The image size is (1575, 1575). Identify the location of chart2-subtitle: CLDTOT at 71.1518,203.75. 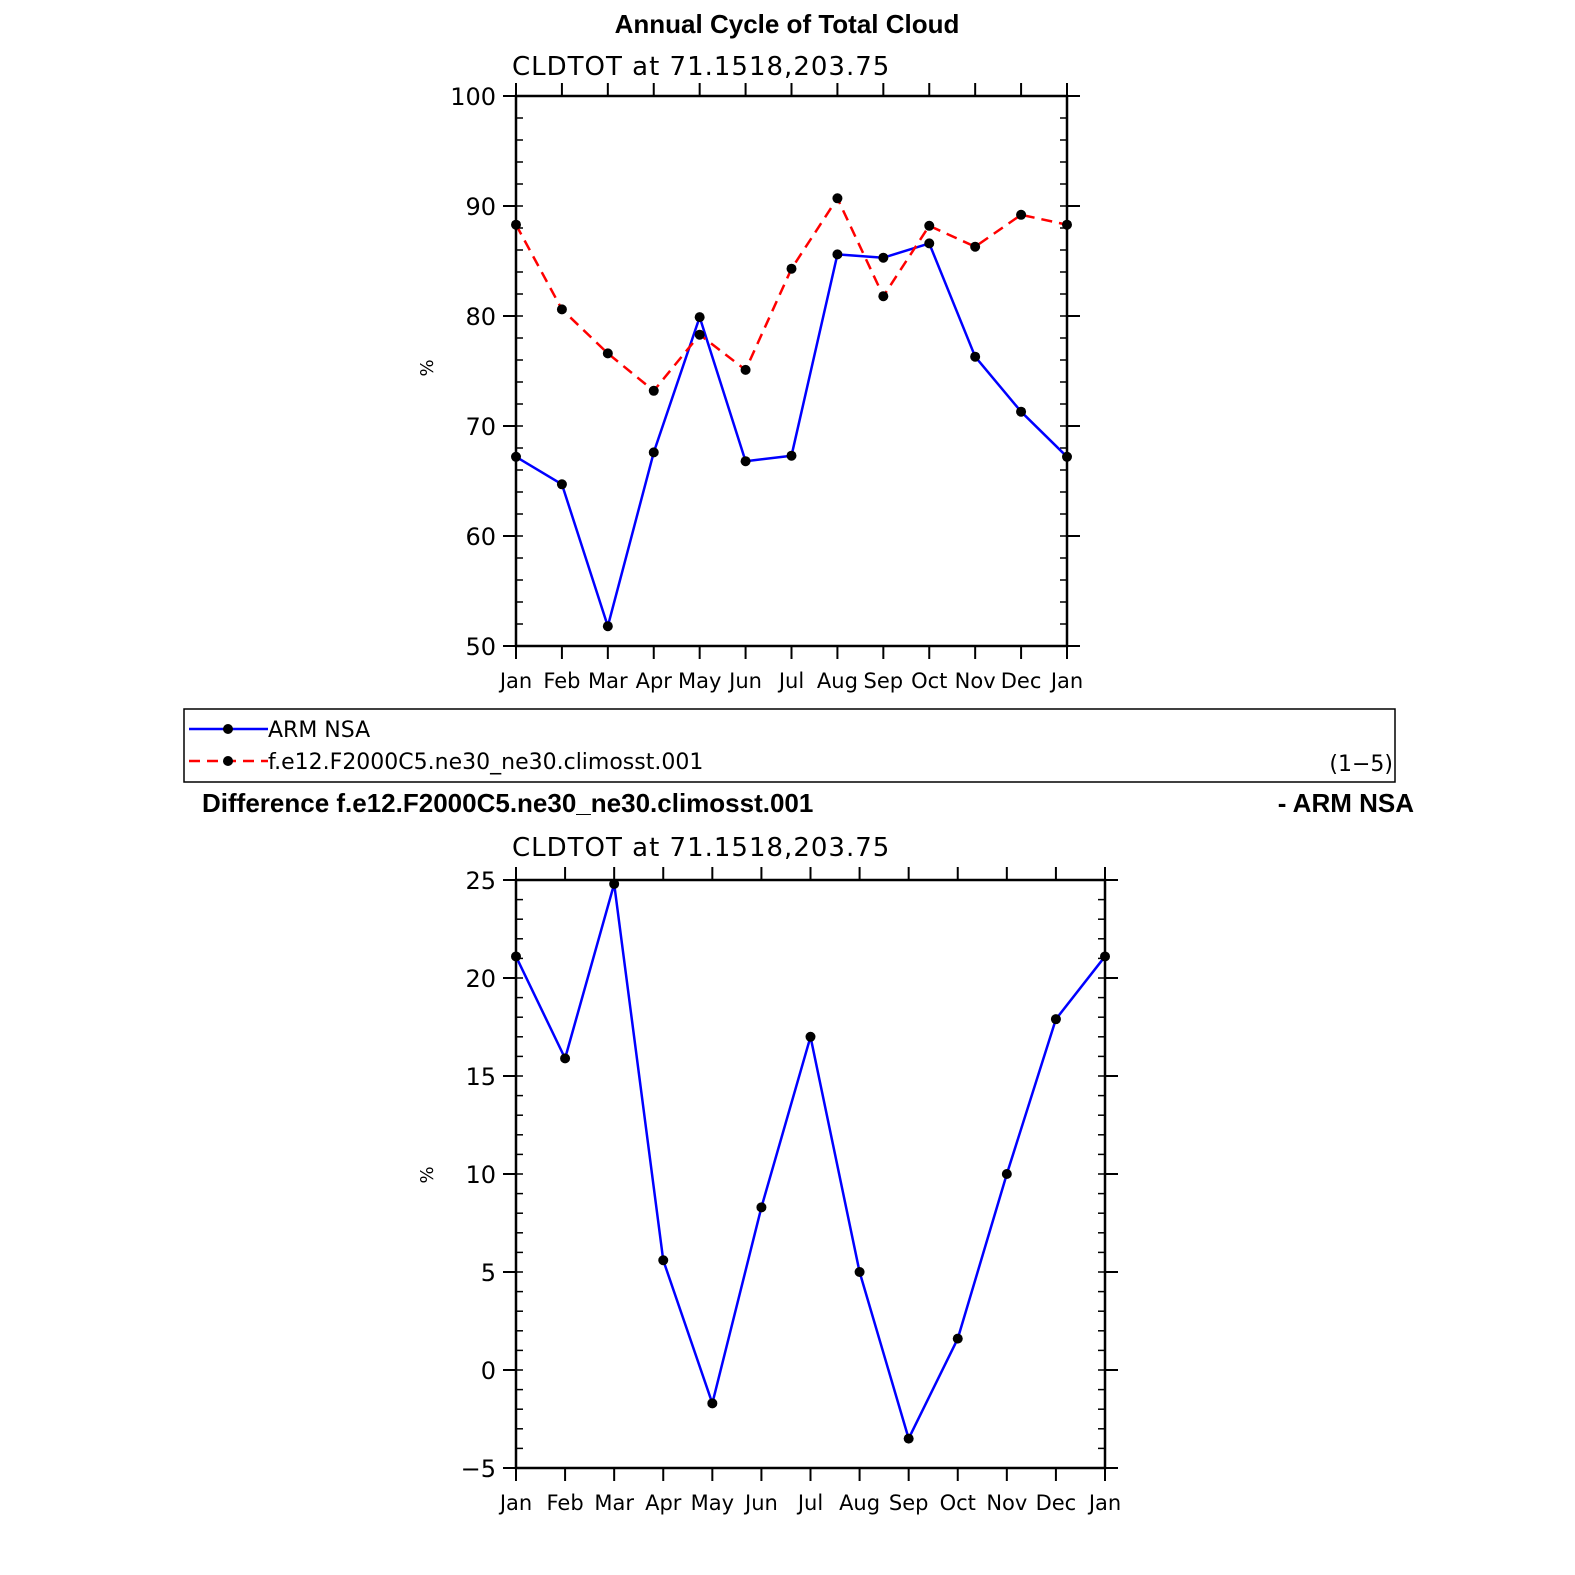
(701, 848).